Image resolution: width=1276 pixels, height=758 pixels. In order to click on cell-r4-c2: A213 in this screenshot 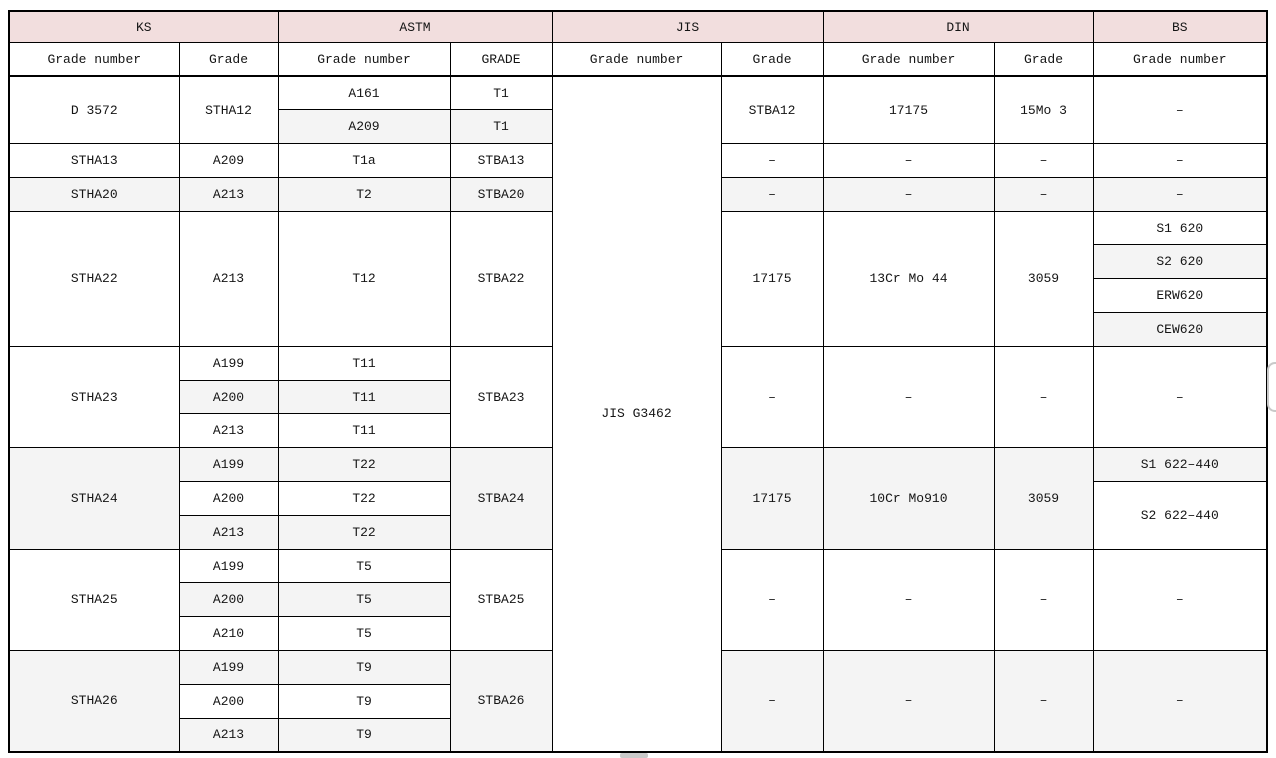, I will do `click(228, 194)`.